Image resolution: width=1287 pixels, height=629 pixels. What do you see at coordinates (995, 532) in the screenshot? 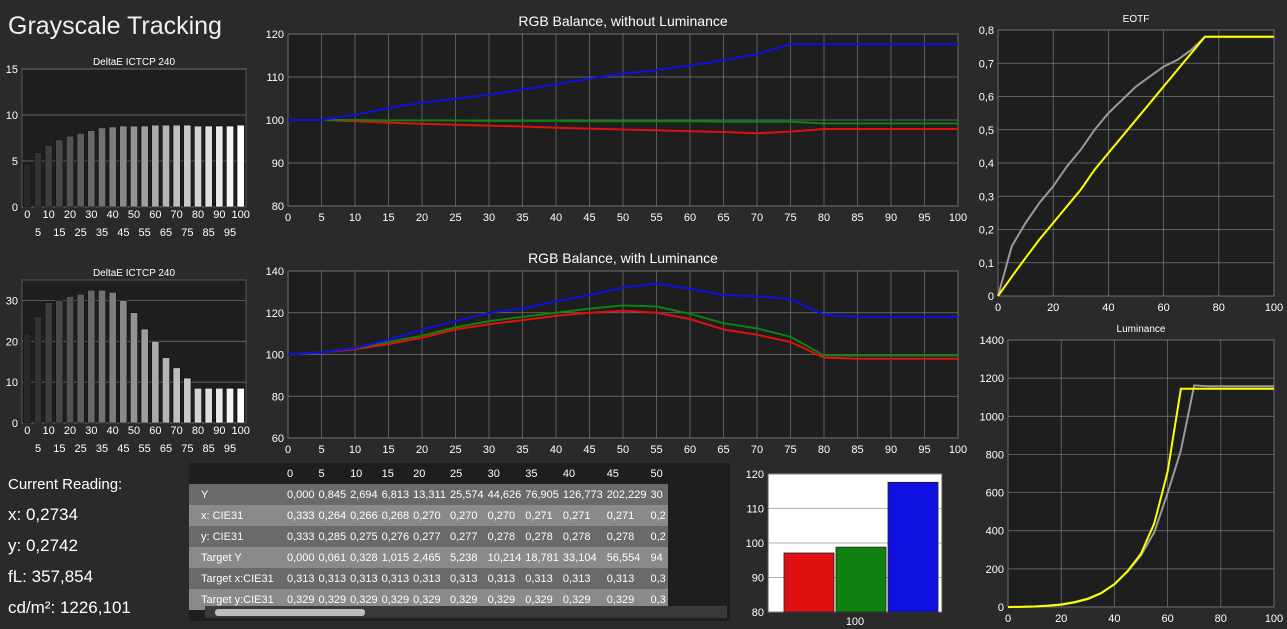
I see `y-tick-label: 400` at bounding box center [995, 532].